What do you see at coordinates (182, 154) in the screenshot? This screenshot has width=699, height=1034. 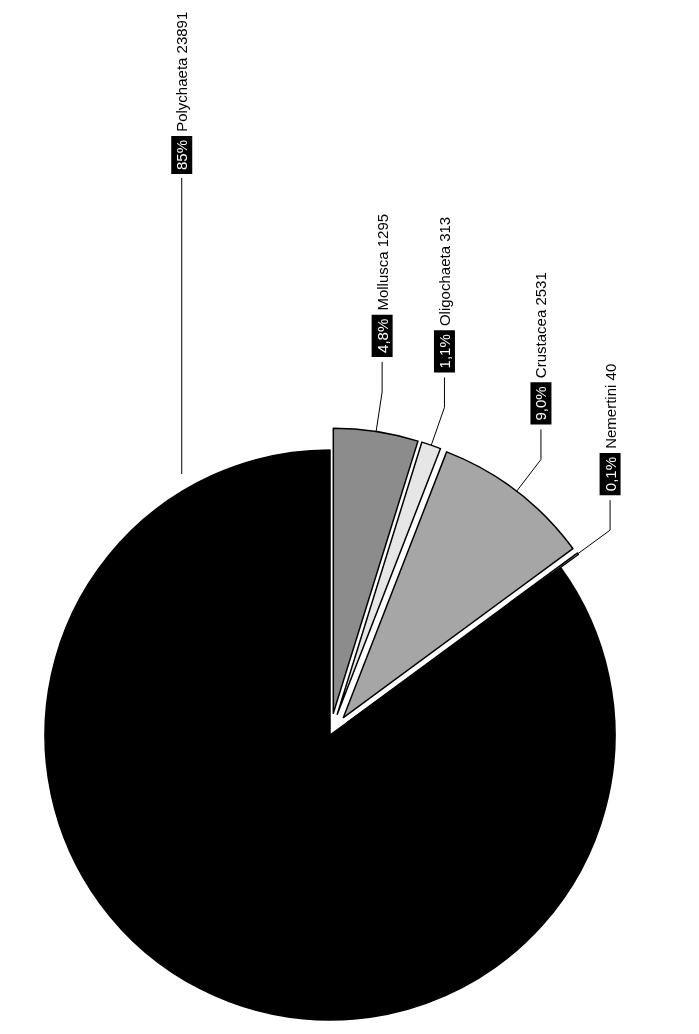 I see `data-label: 85%` at bounding box center [182, 154].